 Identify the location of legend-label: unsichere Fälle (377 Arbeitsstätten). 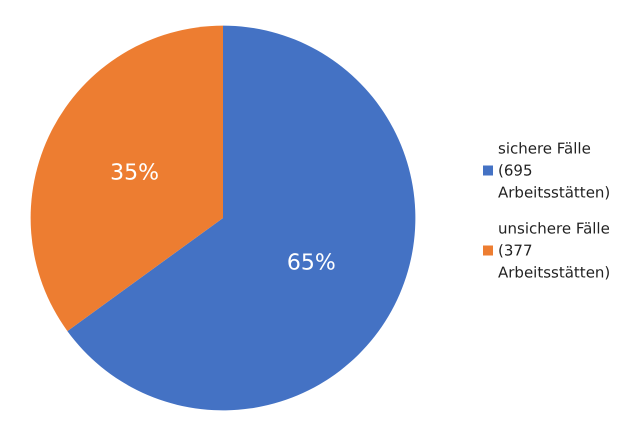
(556, 251).